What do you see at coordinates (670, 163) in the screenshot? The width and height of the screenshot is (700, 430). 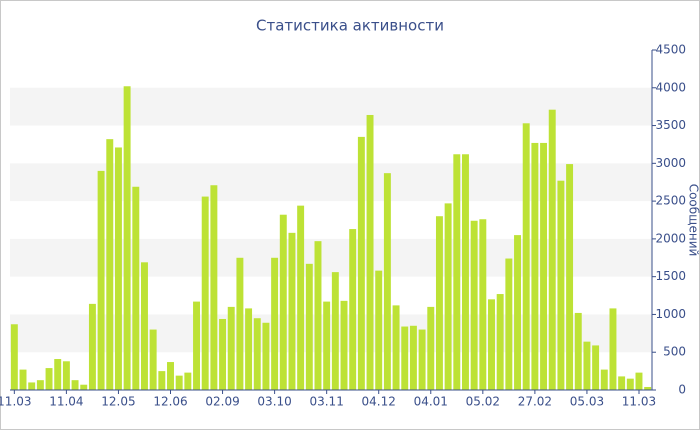 I see `y-tick-label: 3000` at bounding box center [670, 163].